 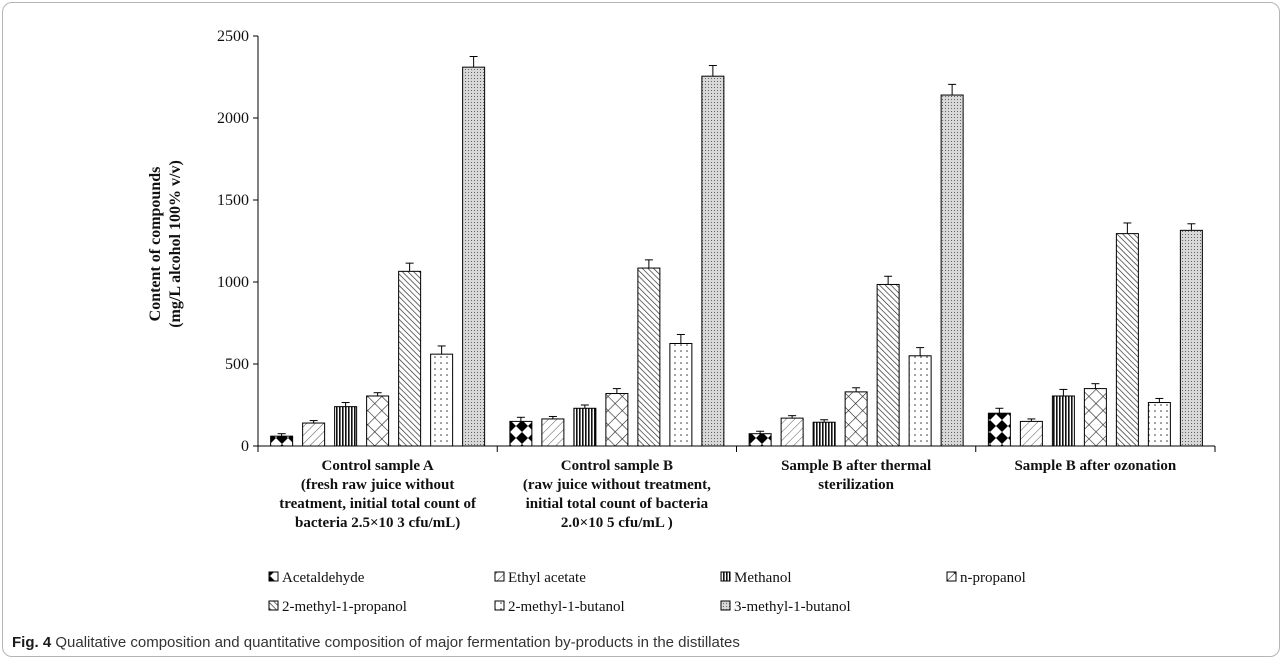 I want to click on y-tick-label: 2500, so click(x=233, y=36).